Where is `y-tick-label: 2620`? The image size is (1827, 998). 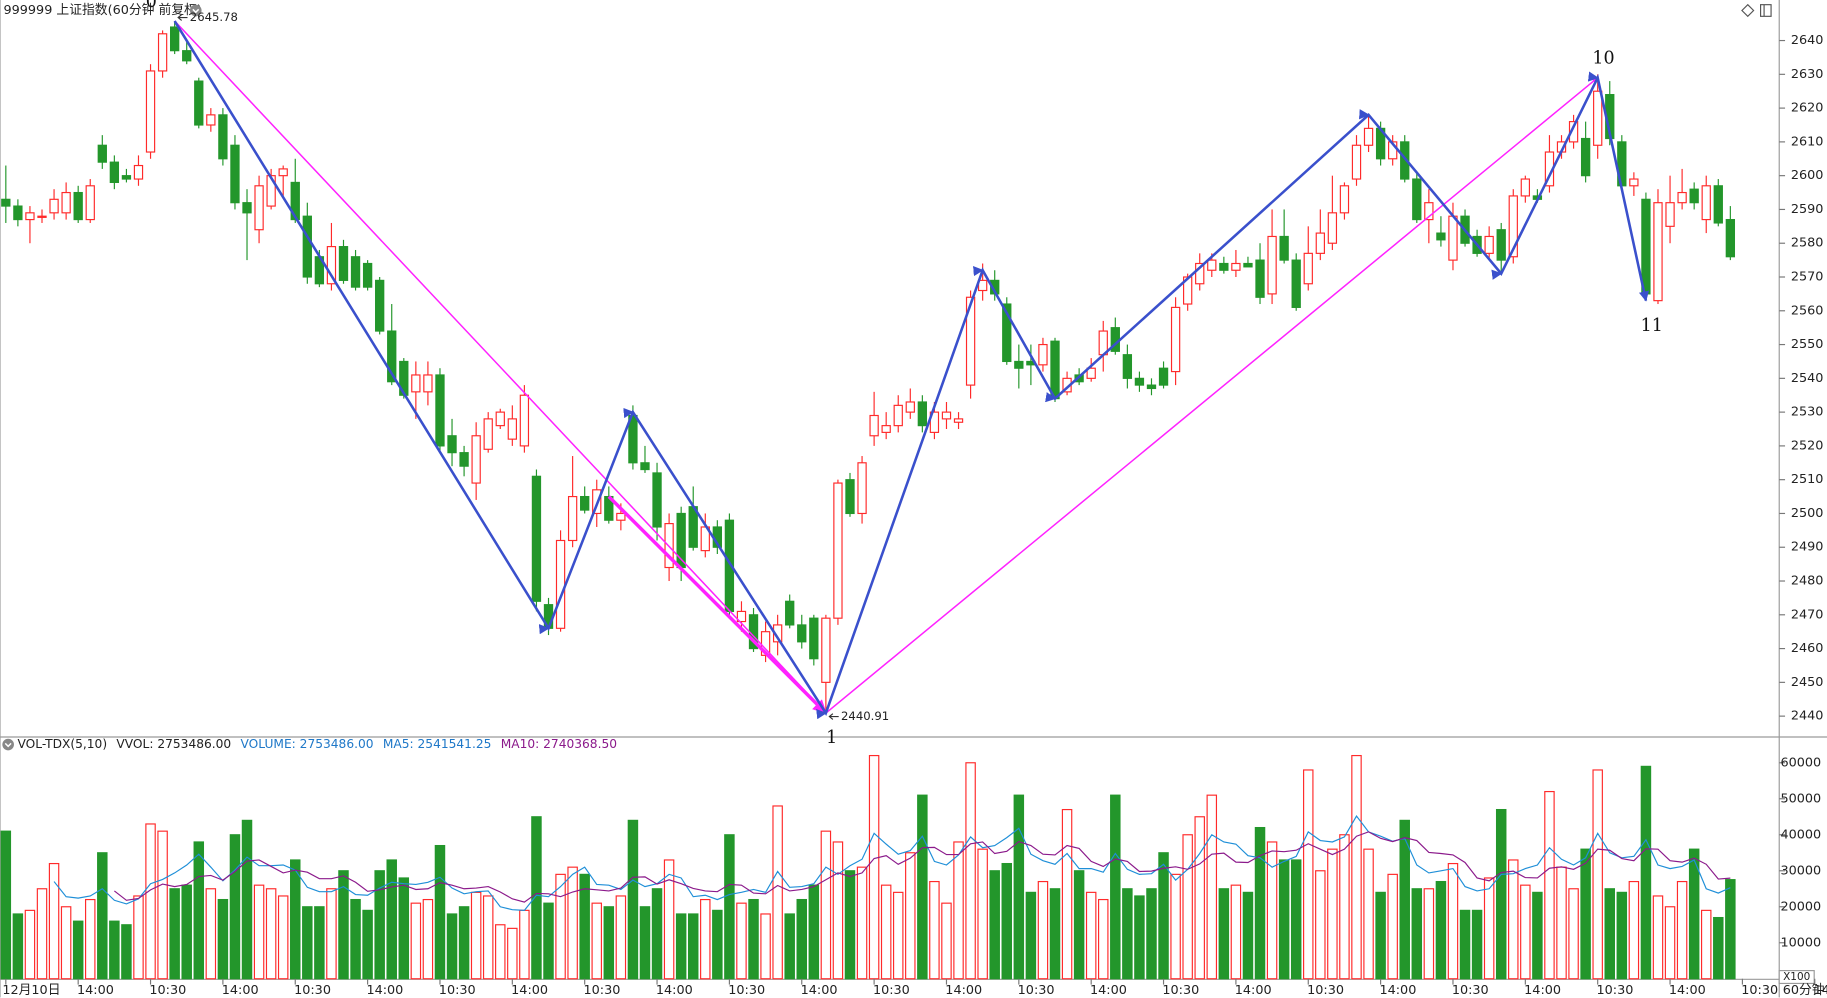 y-tick-label: 2620 is located at coordinates (1807, 108).